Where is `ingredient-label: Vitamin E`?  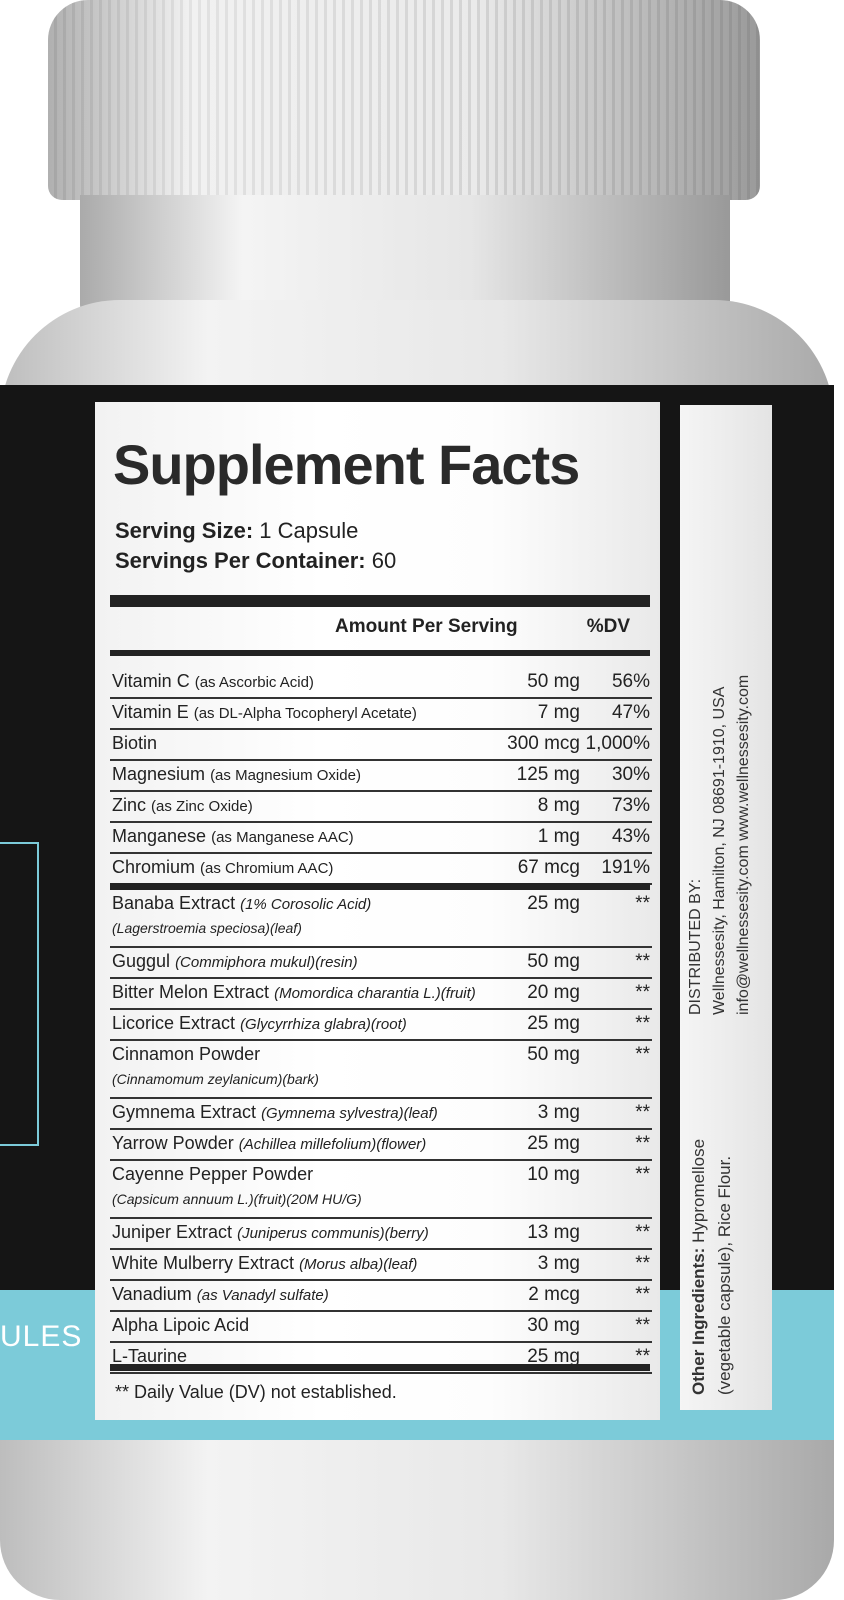
ingredient-label: Vitamin E is located at coordinates (150, 712).